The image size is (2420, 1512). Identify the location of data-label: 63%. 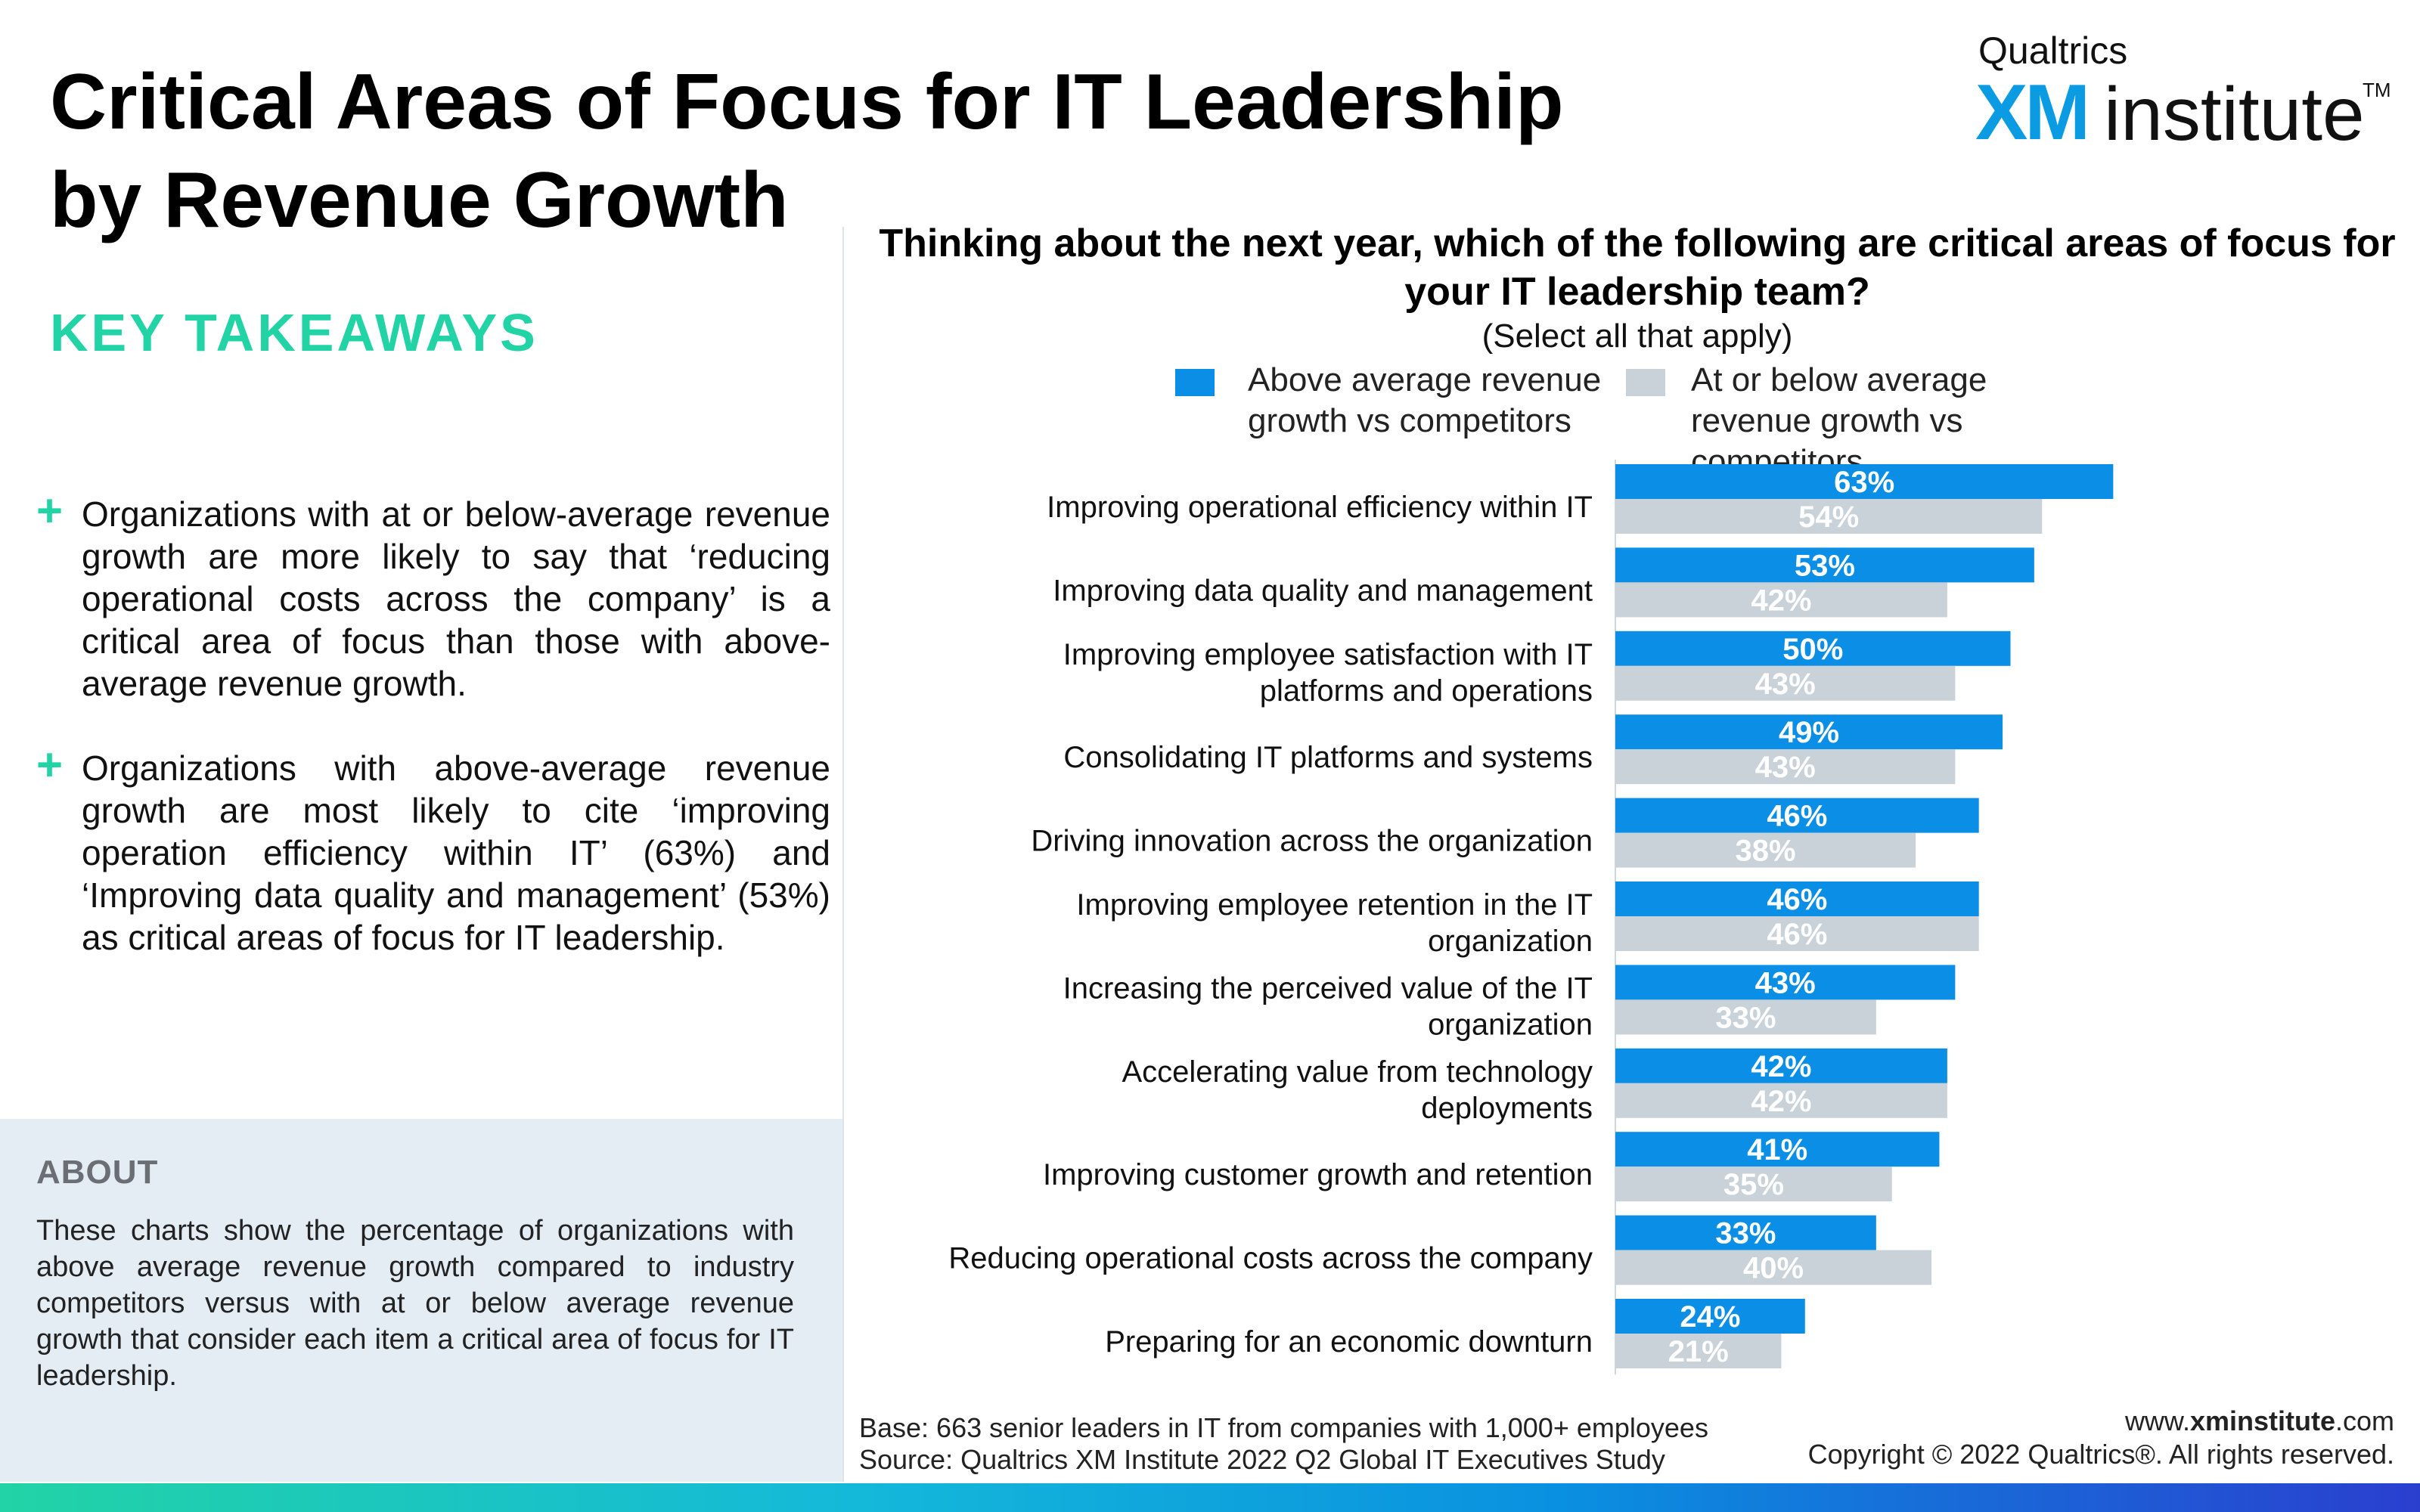
(1864, 482).